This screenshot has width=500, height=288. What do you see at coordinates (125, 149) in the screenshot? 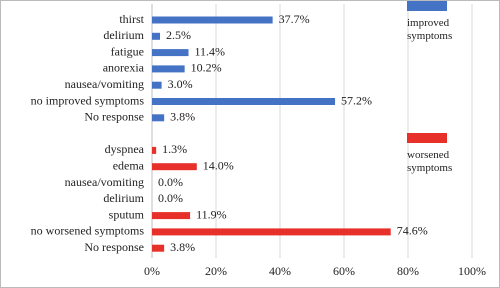
I see `y-tick-label: dyspnea` at bounding box center [125, 149].